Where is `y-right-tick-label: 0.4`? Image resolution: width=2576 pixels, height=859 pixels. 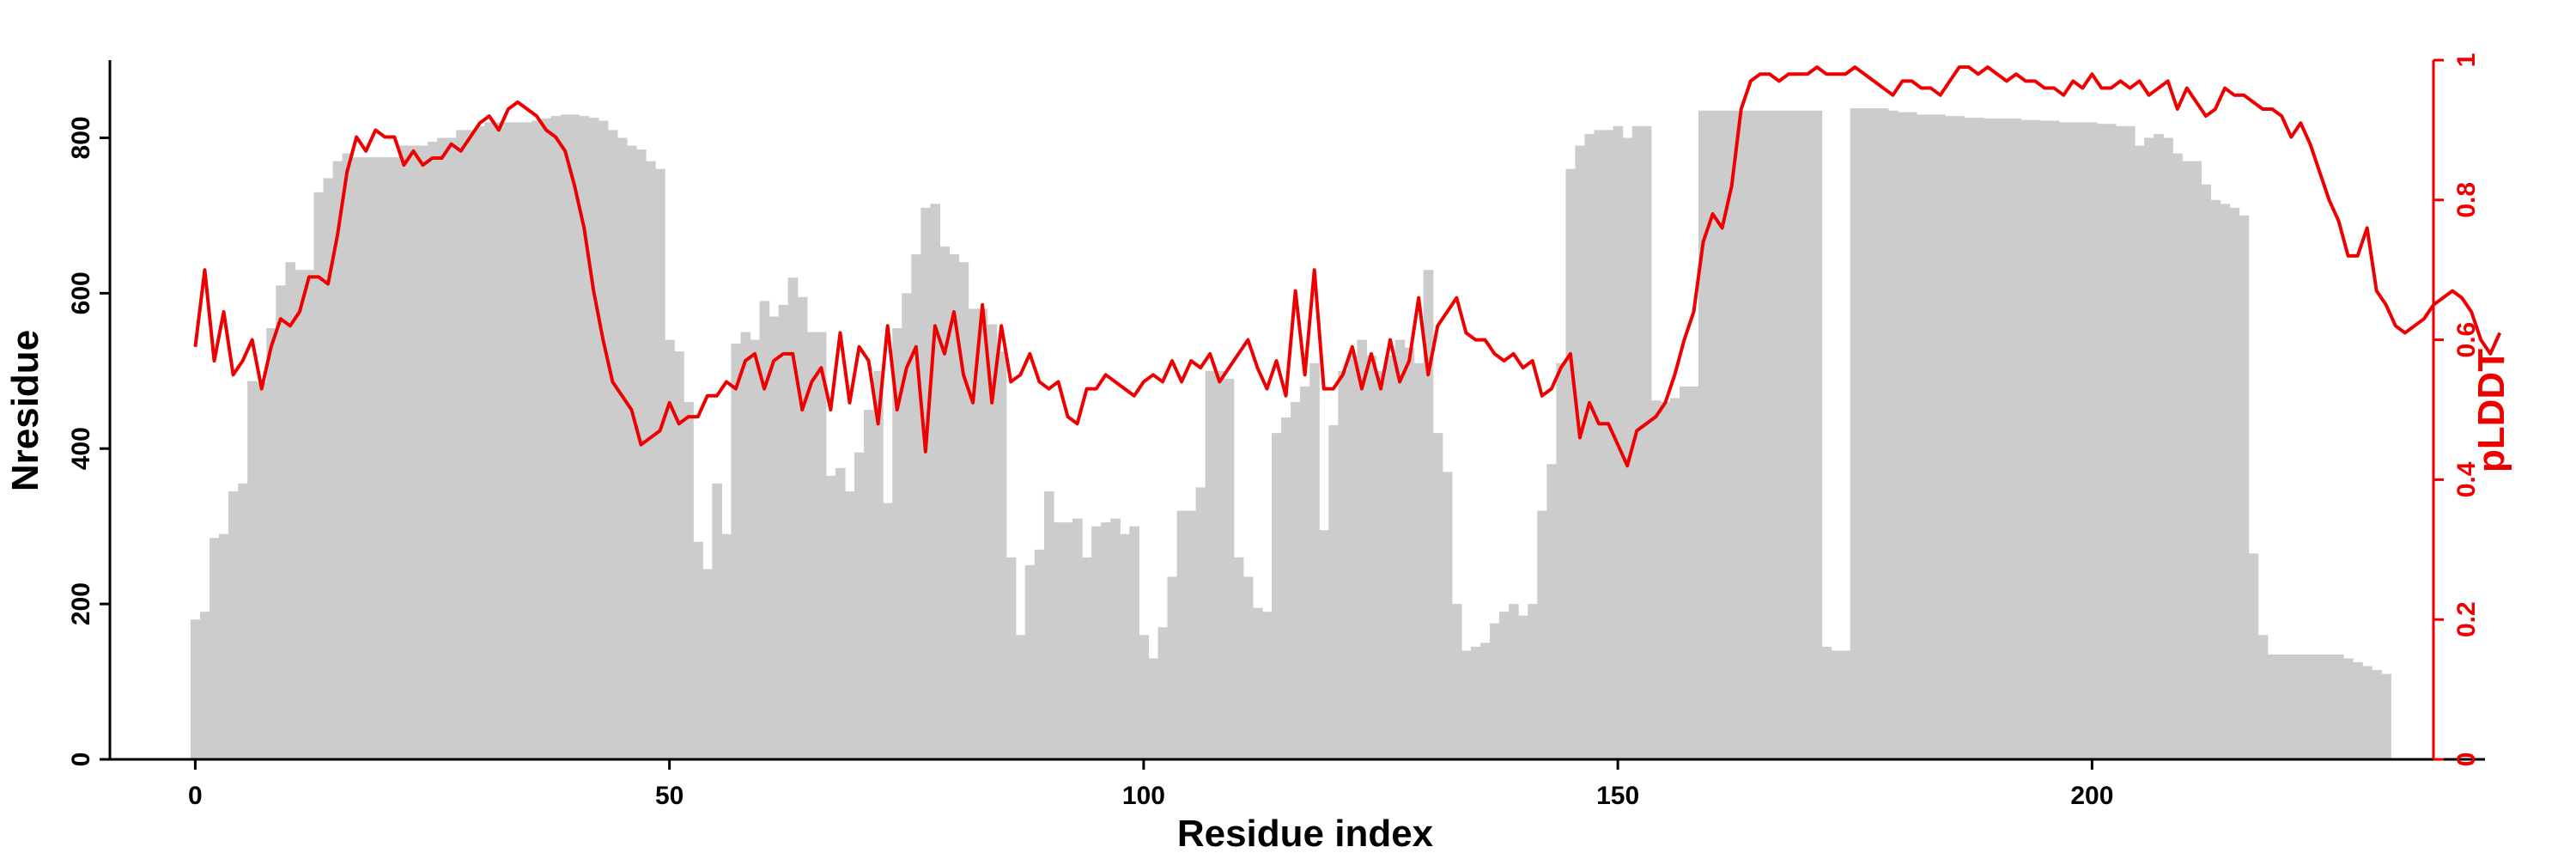 y-right-tick-label: 0.4 is located at coordinates (2466, 479).